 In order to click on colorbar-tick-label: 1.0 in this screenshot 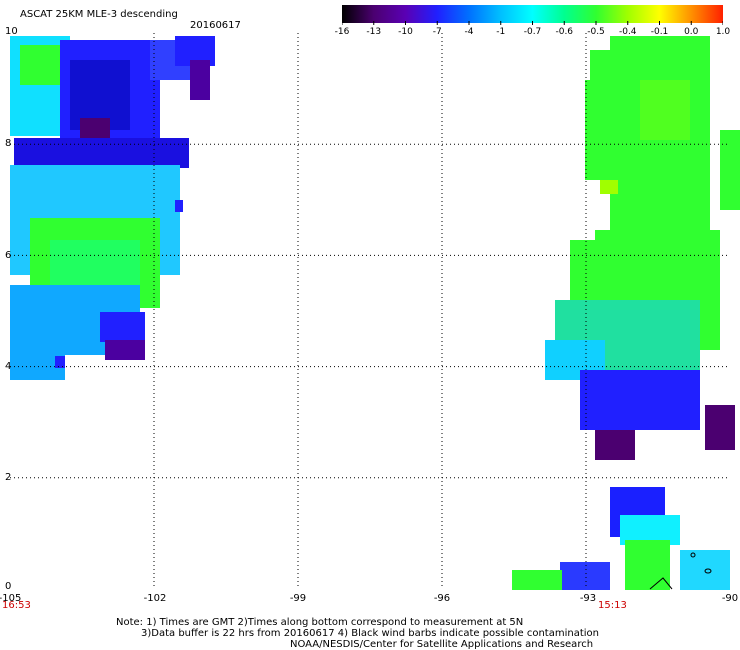, I will do `click(723, 32)`.